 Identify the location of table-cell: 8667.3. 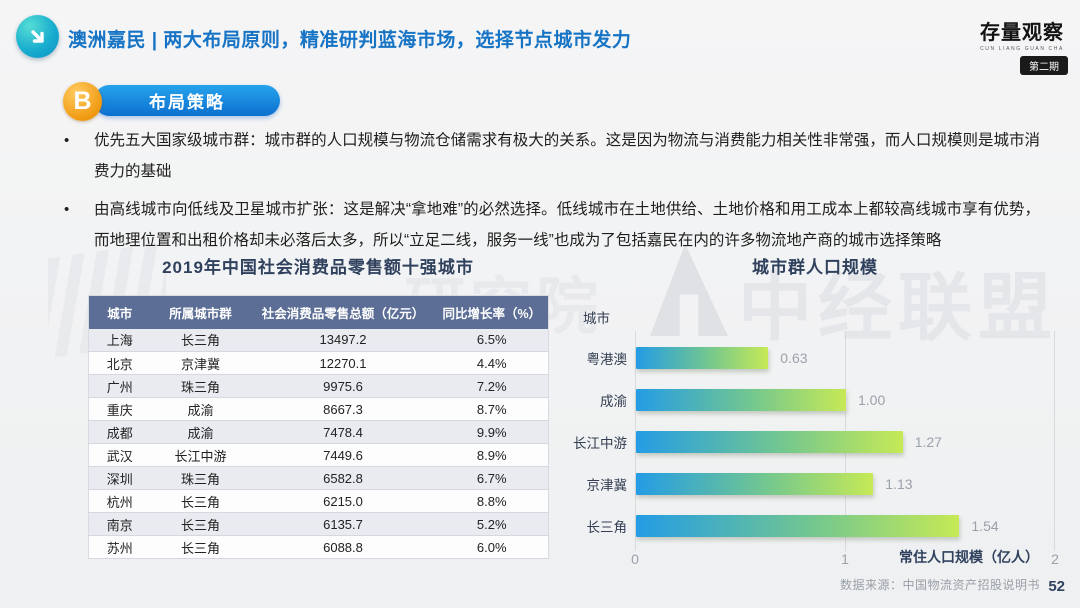
(343, 409).